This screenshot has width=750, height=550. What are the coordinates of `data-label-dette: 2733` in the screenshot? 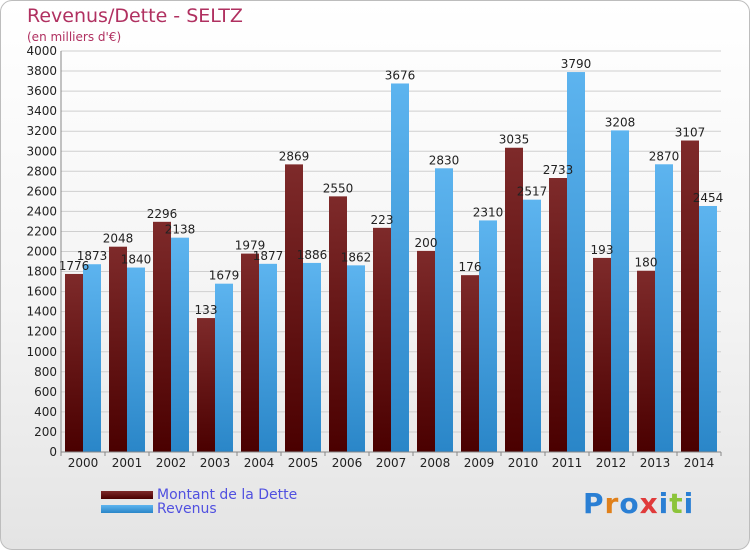 It's located at (558, 170).